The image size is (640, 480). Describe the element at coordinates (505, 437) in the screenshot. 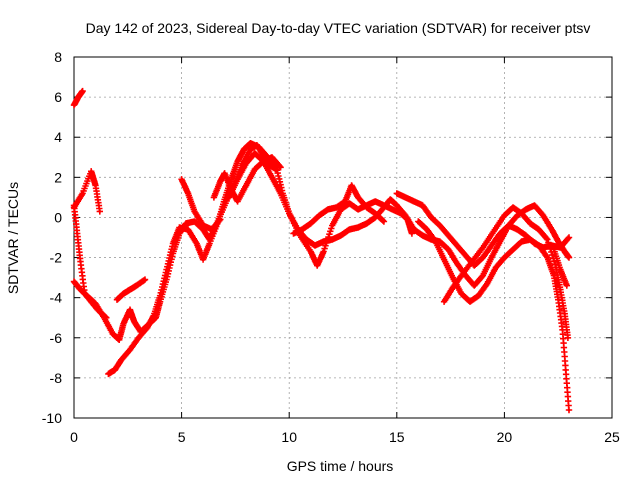

I see `x-tick-label: 20` at that location.